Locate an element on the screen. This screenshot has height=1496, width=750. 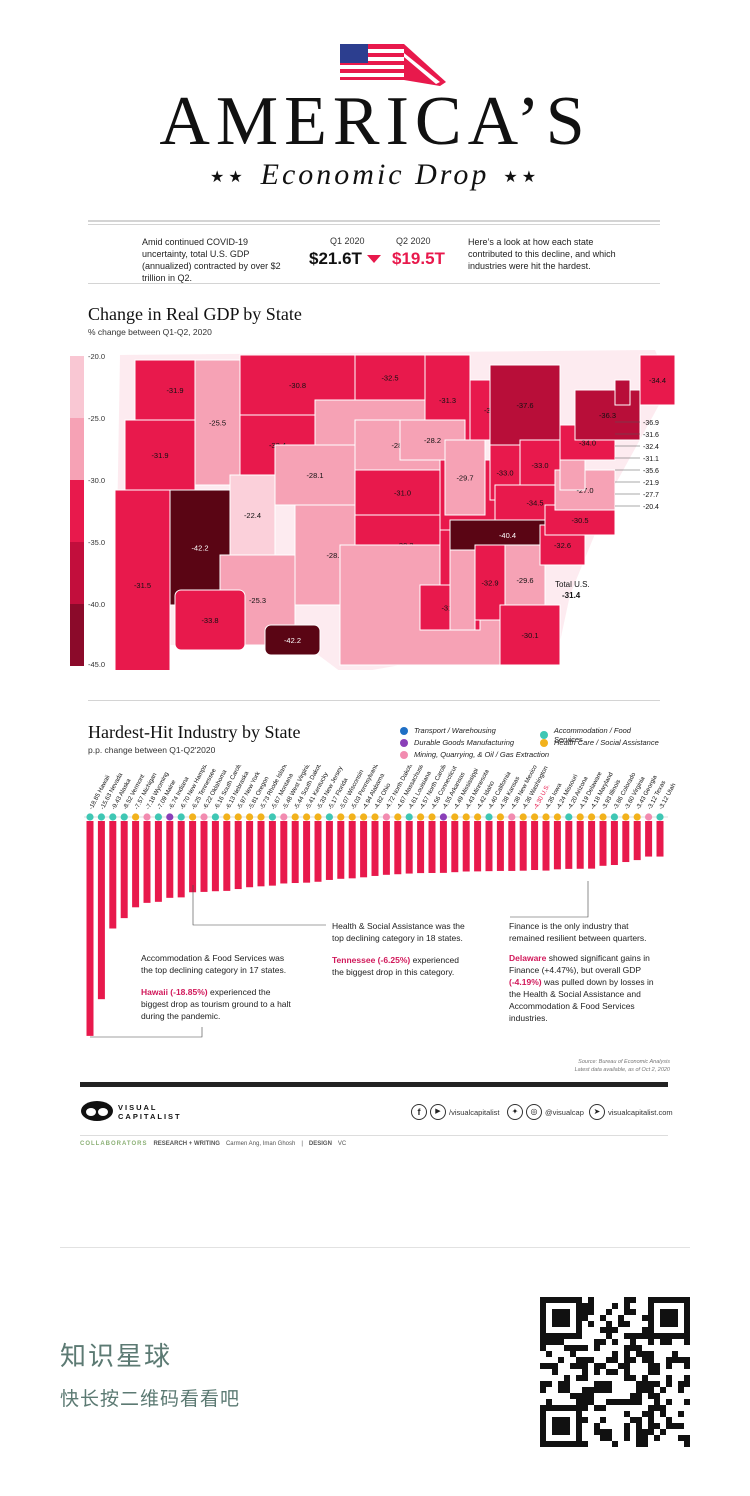
youtube-icon: ▶ is located at coordinates (438, 1112).